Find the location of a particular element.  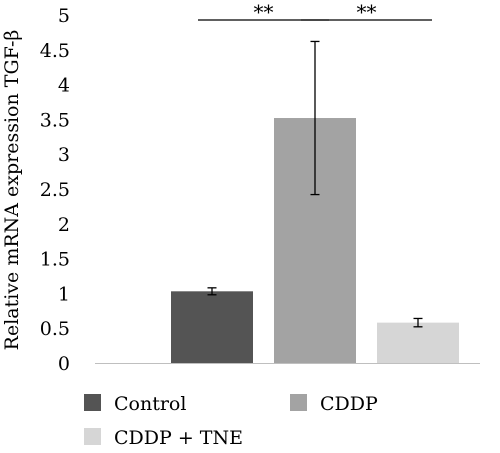

significance-label-1: ** is located at coordinates (264, 12).